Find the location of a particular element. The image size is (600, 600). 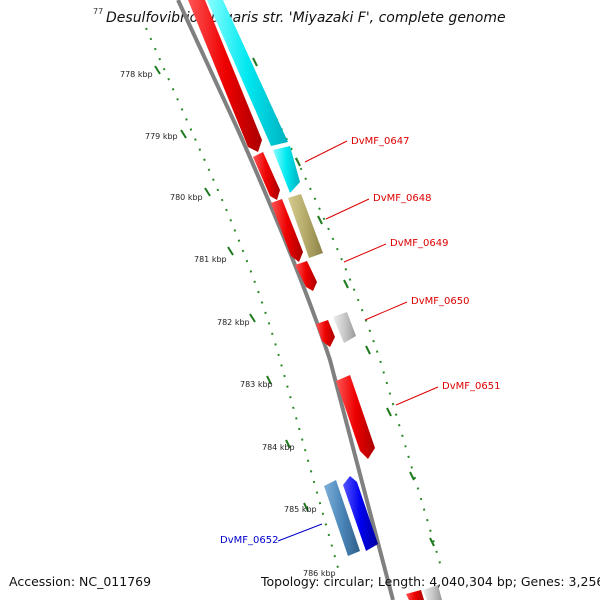

gene-label-dvmf-0648: DvMF_0648 is located at coordinates (402, 198).